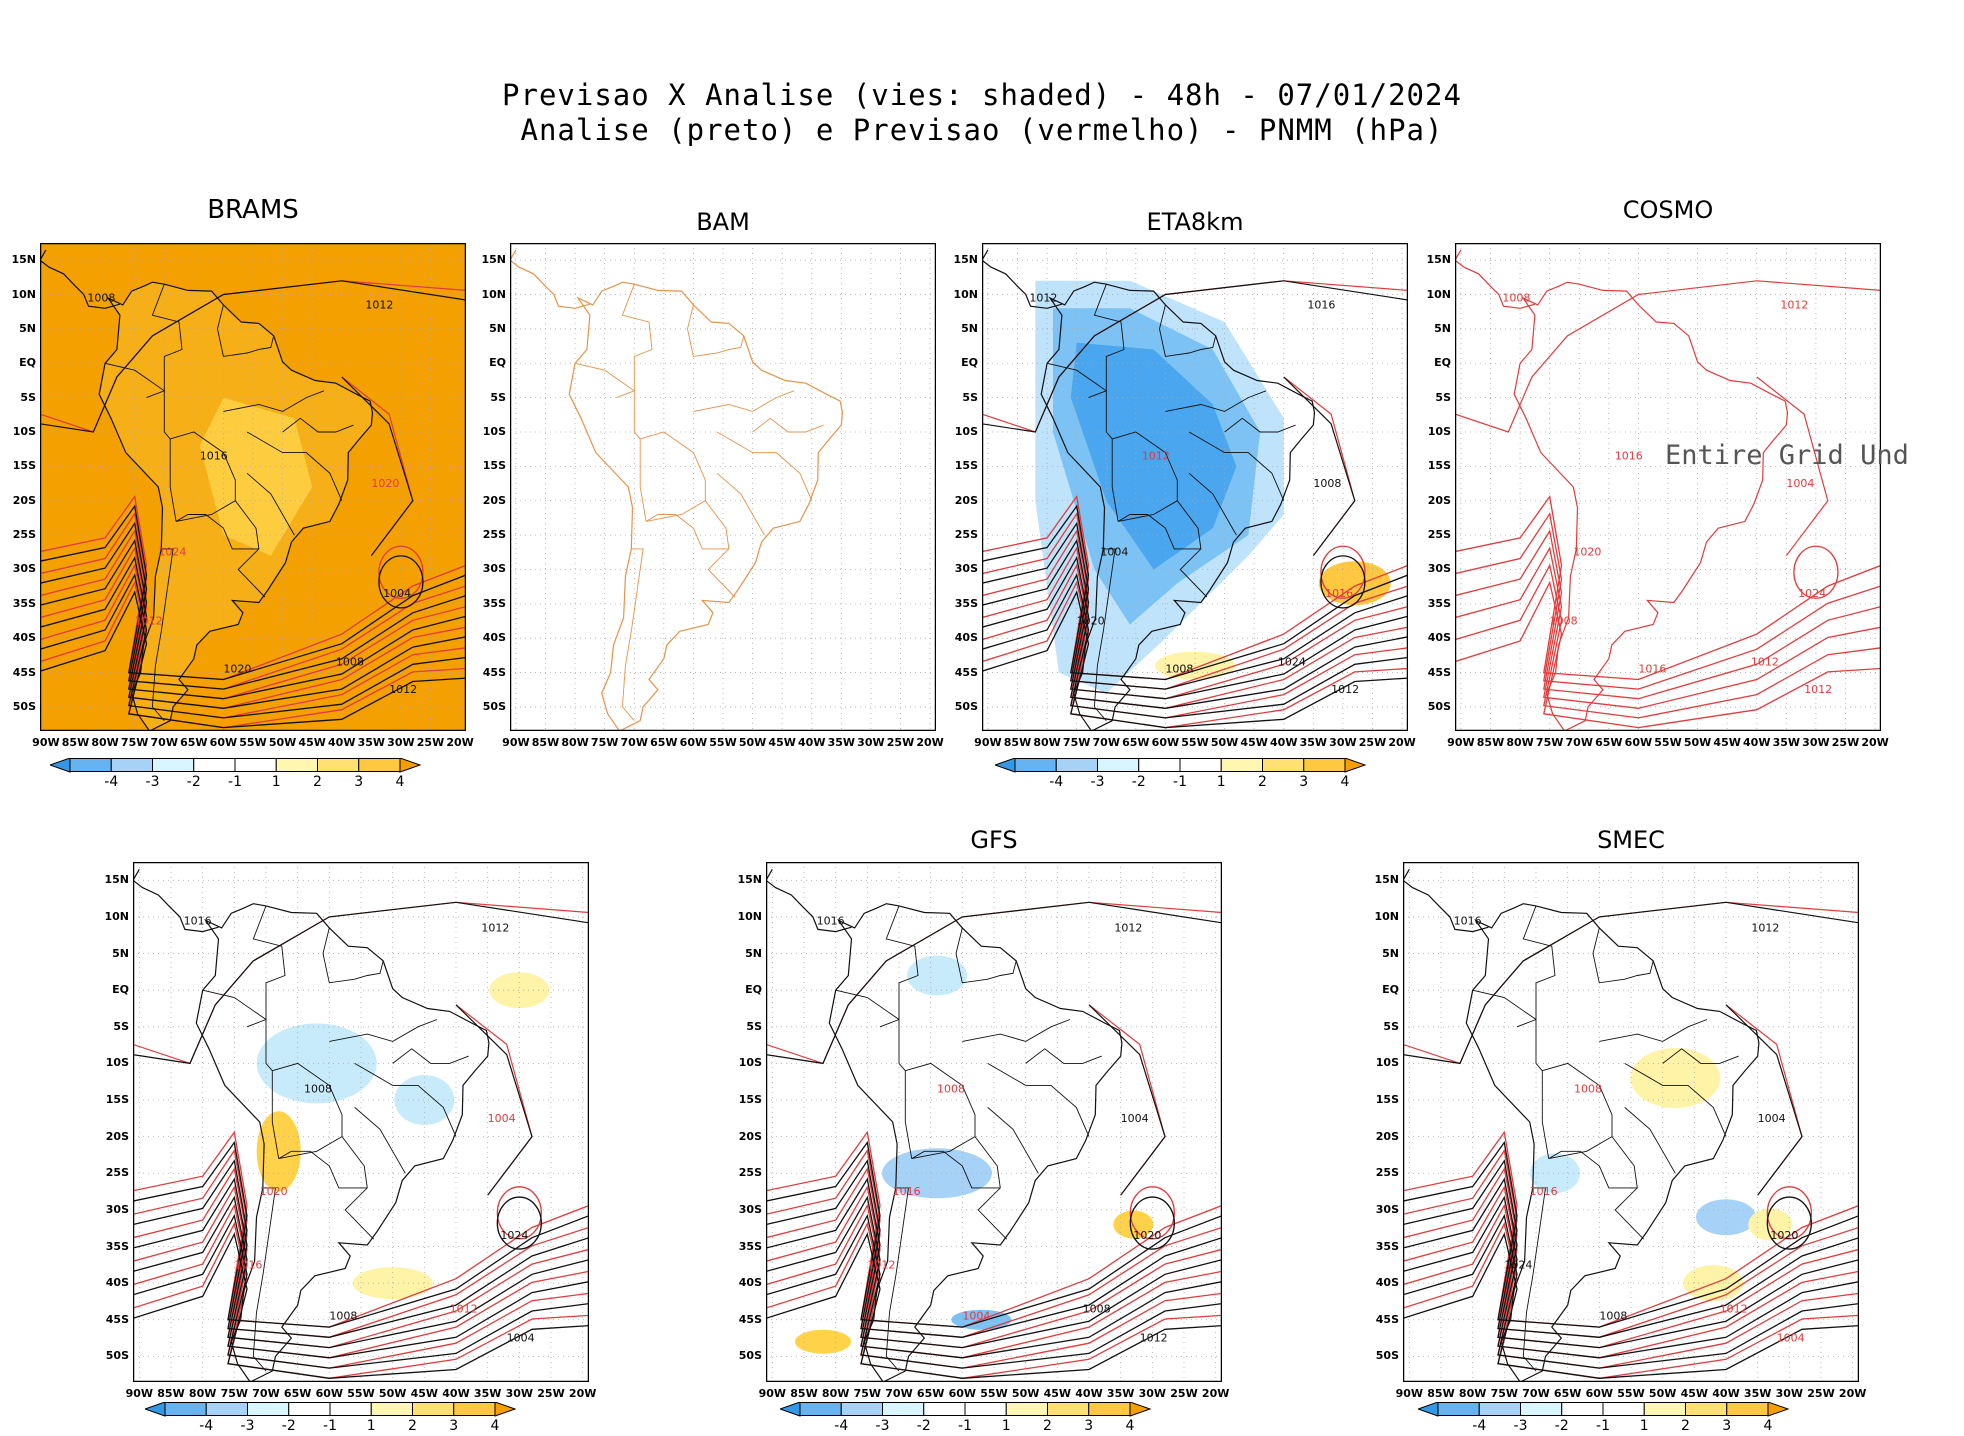 Image resolution: width=1964 pixels, height=1436 pixels. I want to click on lon-tick-label: 80W, so click(1472, 1393).